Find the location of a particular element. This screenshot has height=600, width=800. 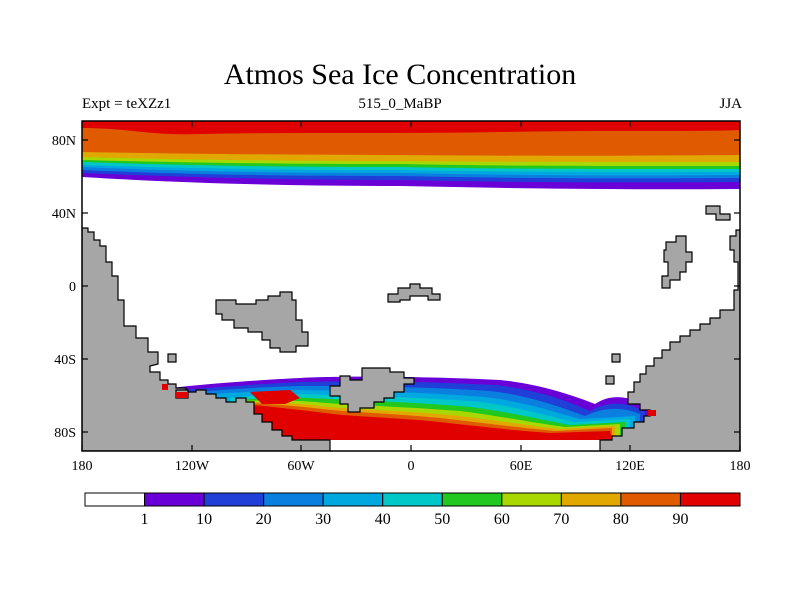

colorbar-label: 20 is located at coordinates (264, 519).